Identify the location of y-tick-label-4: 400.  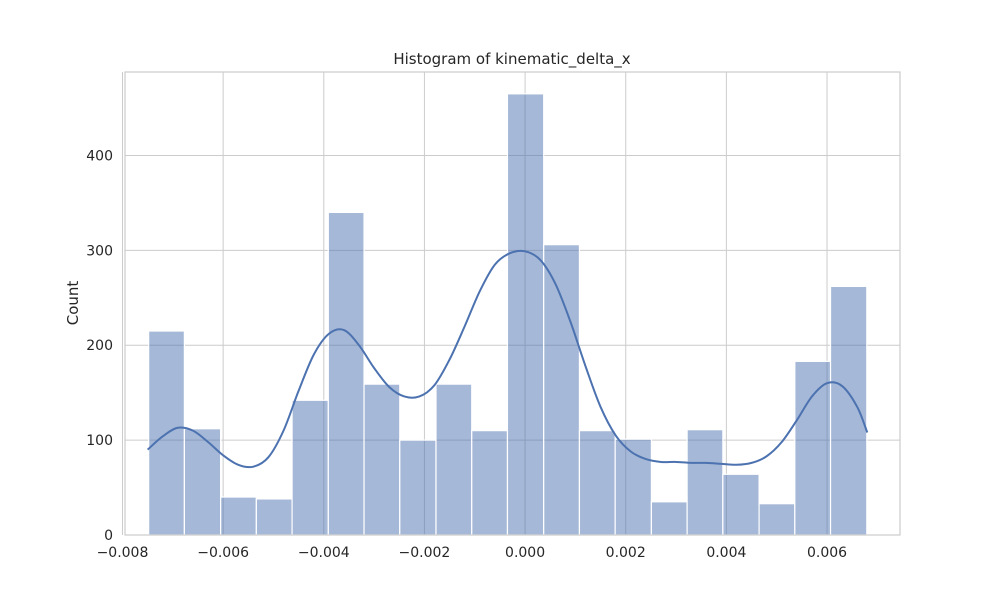
(99, 156).